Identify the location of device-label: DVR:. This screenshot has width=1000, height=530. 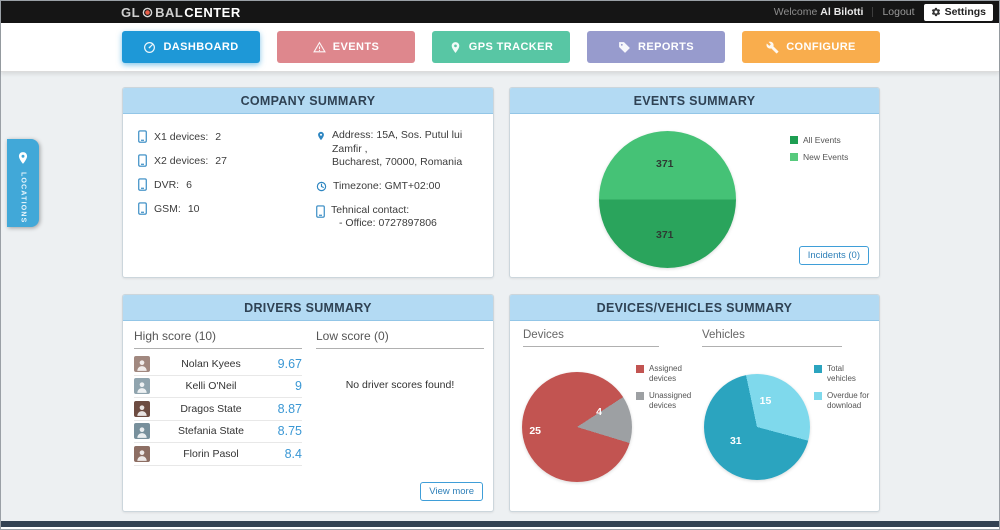
(167, 184).